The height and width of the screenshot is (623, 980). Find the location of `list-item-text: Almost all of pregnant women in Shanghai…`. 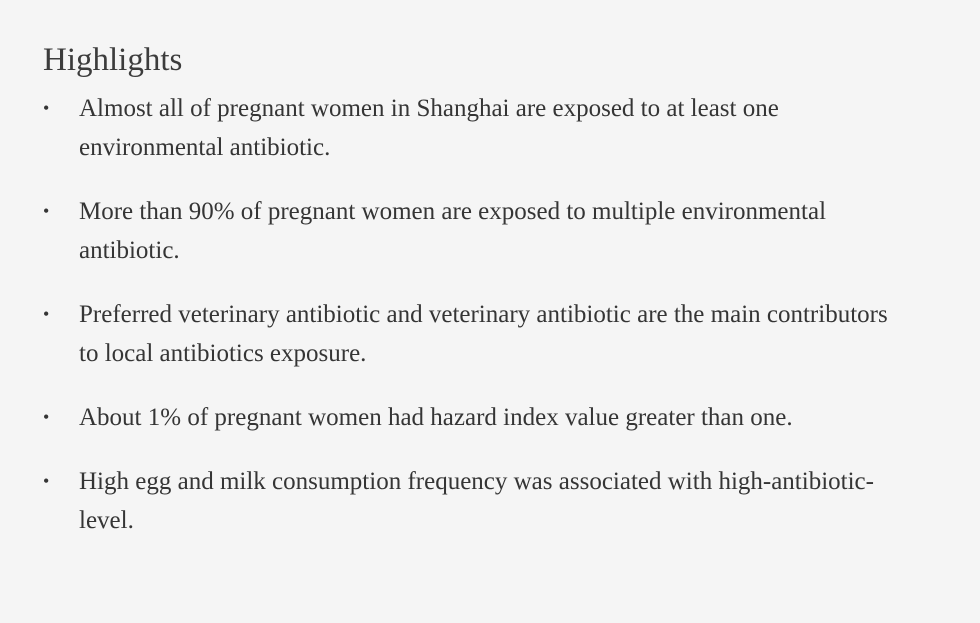

list-item-text: Almost all of pregnant women in Shanghai… is located at coordinates (429, 128).